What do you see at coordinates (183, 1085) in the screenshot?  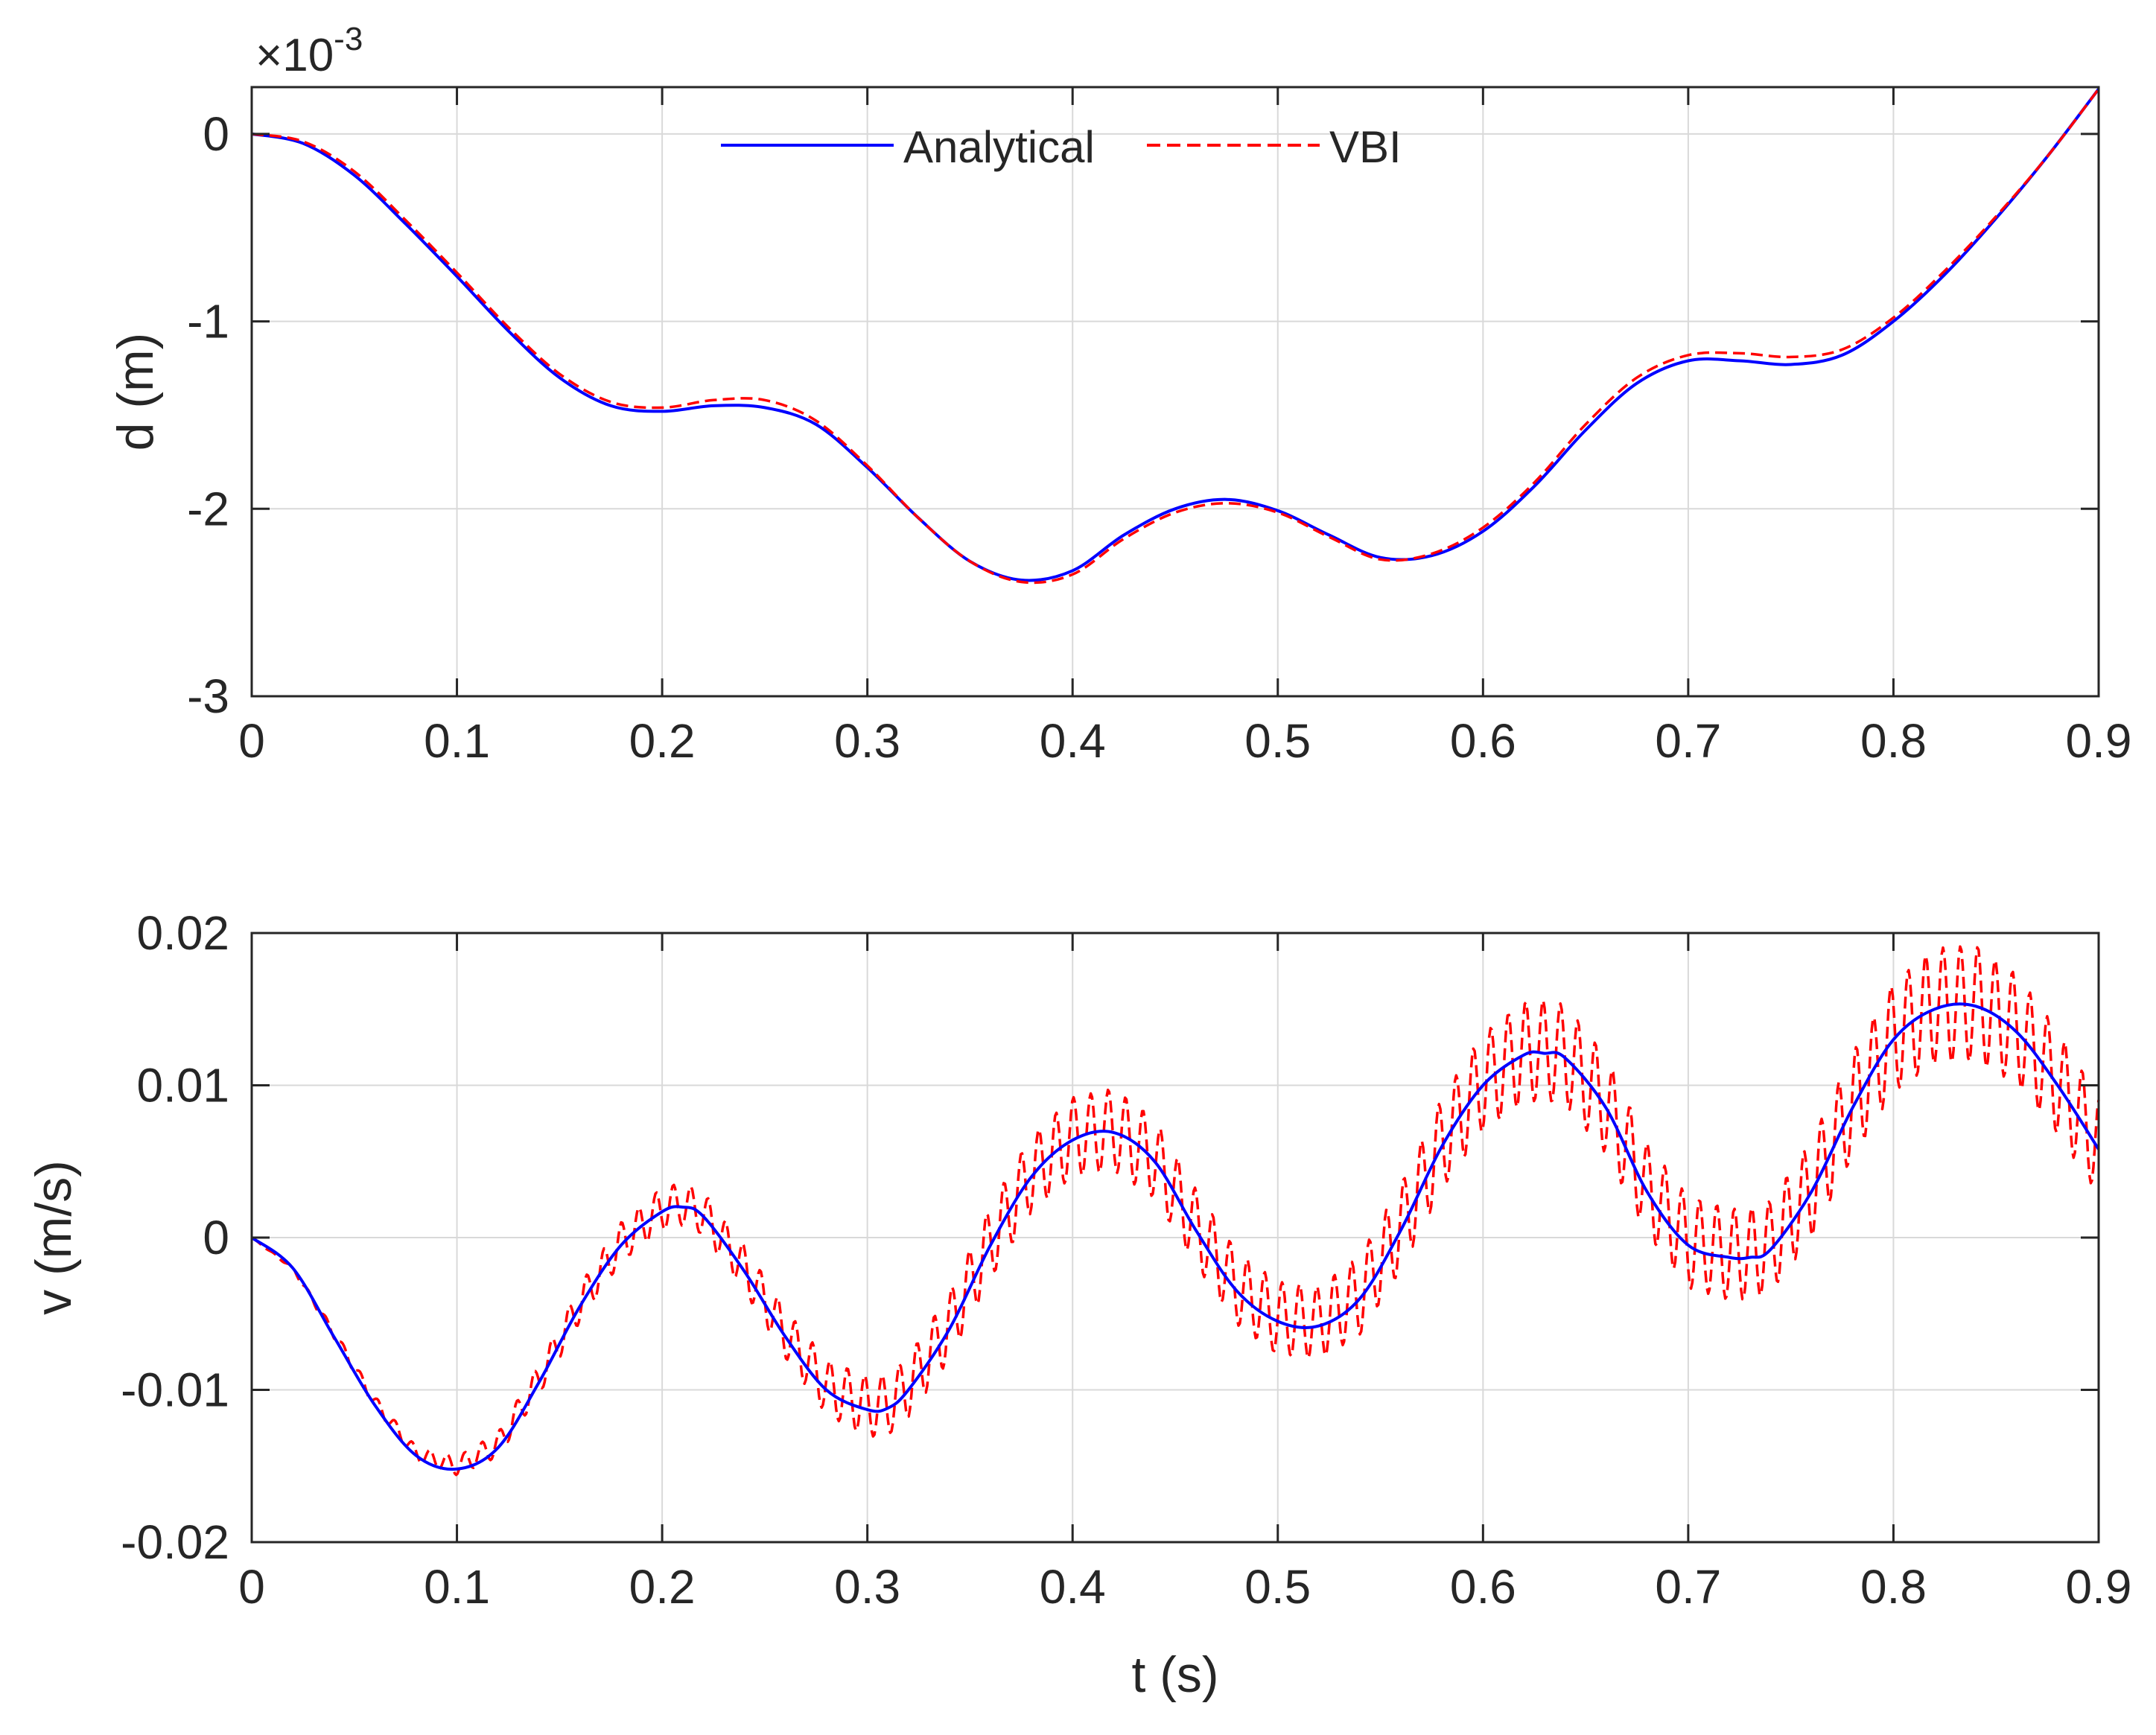 I see `y-tick-label: 0.01` at bounding box center [183, 1085].